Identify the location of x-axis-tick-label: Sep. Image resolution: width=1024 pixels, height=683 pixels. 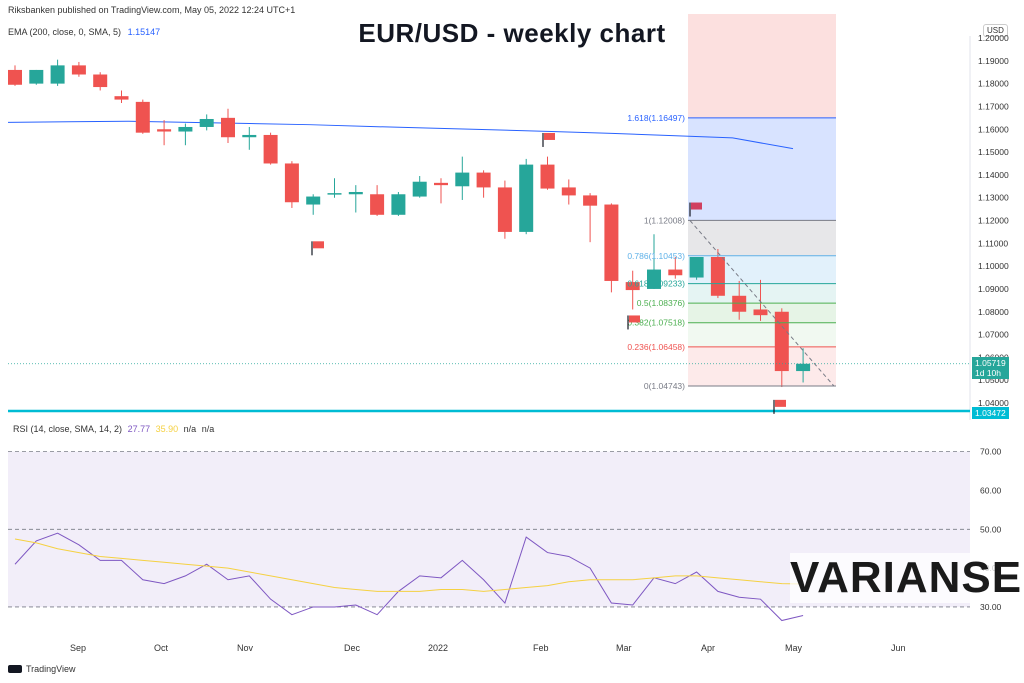
(78, 648).